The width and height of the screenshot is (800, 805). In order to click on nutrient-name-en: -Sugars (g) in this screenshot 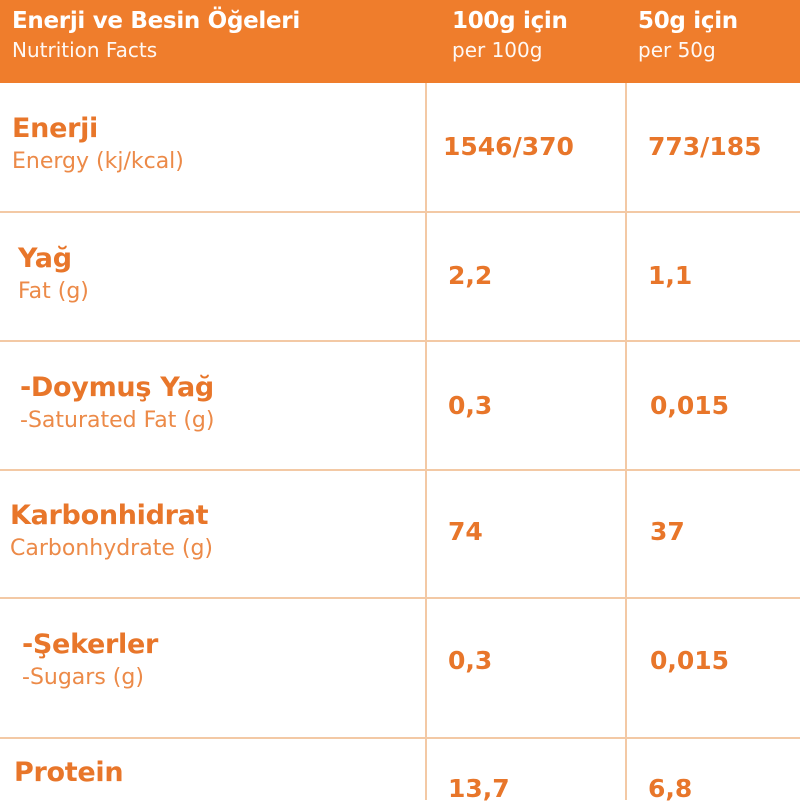, I will do `click(83, 677)`.